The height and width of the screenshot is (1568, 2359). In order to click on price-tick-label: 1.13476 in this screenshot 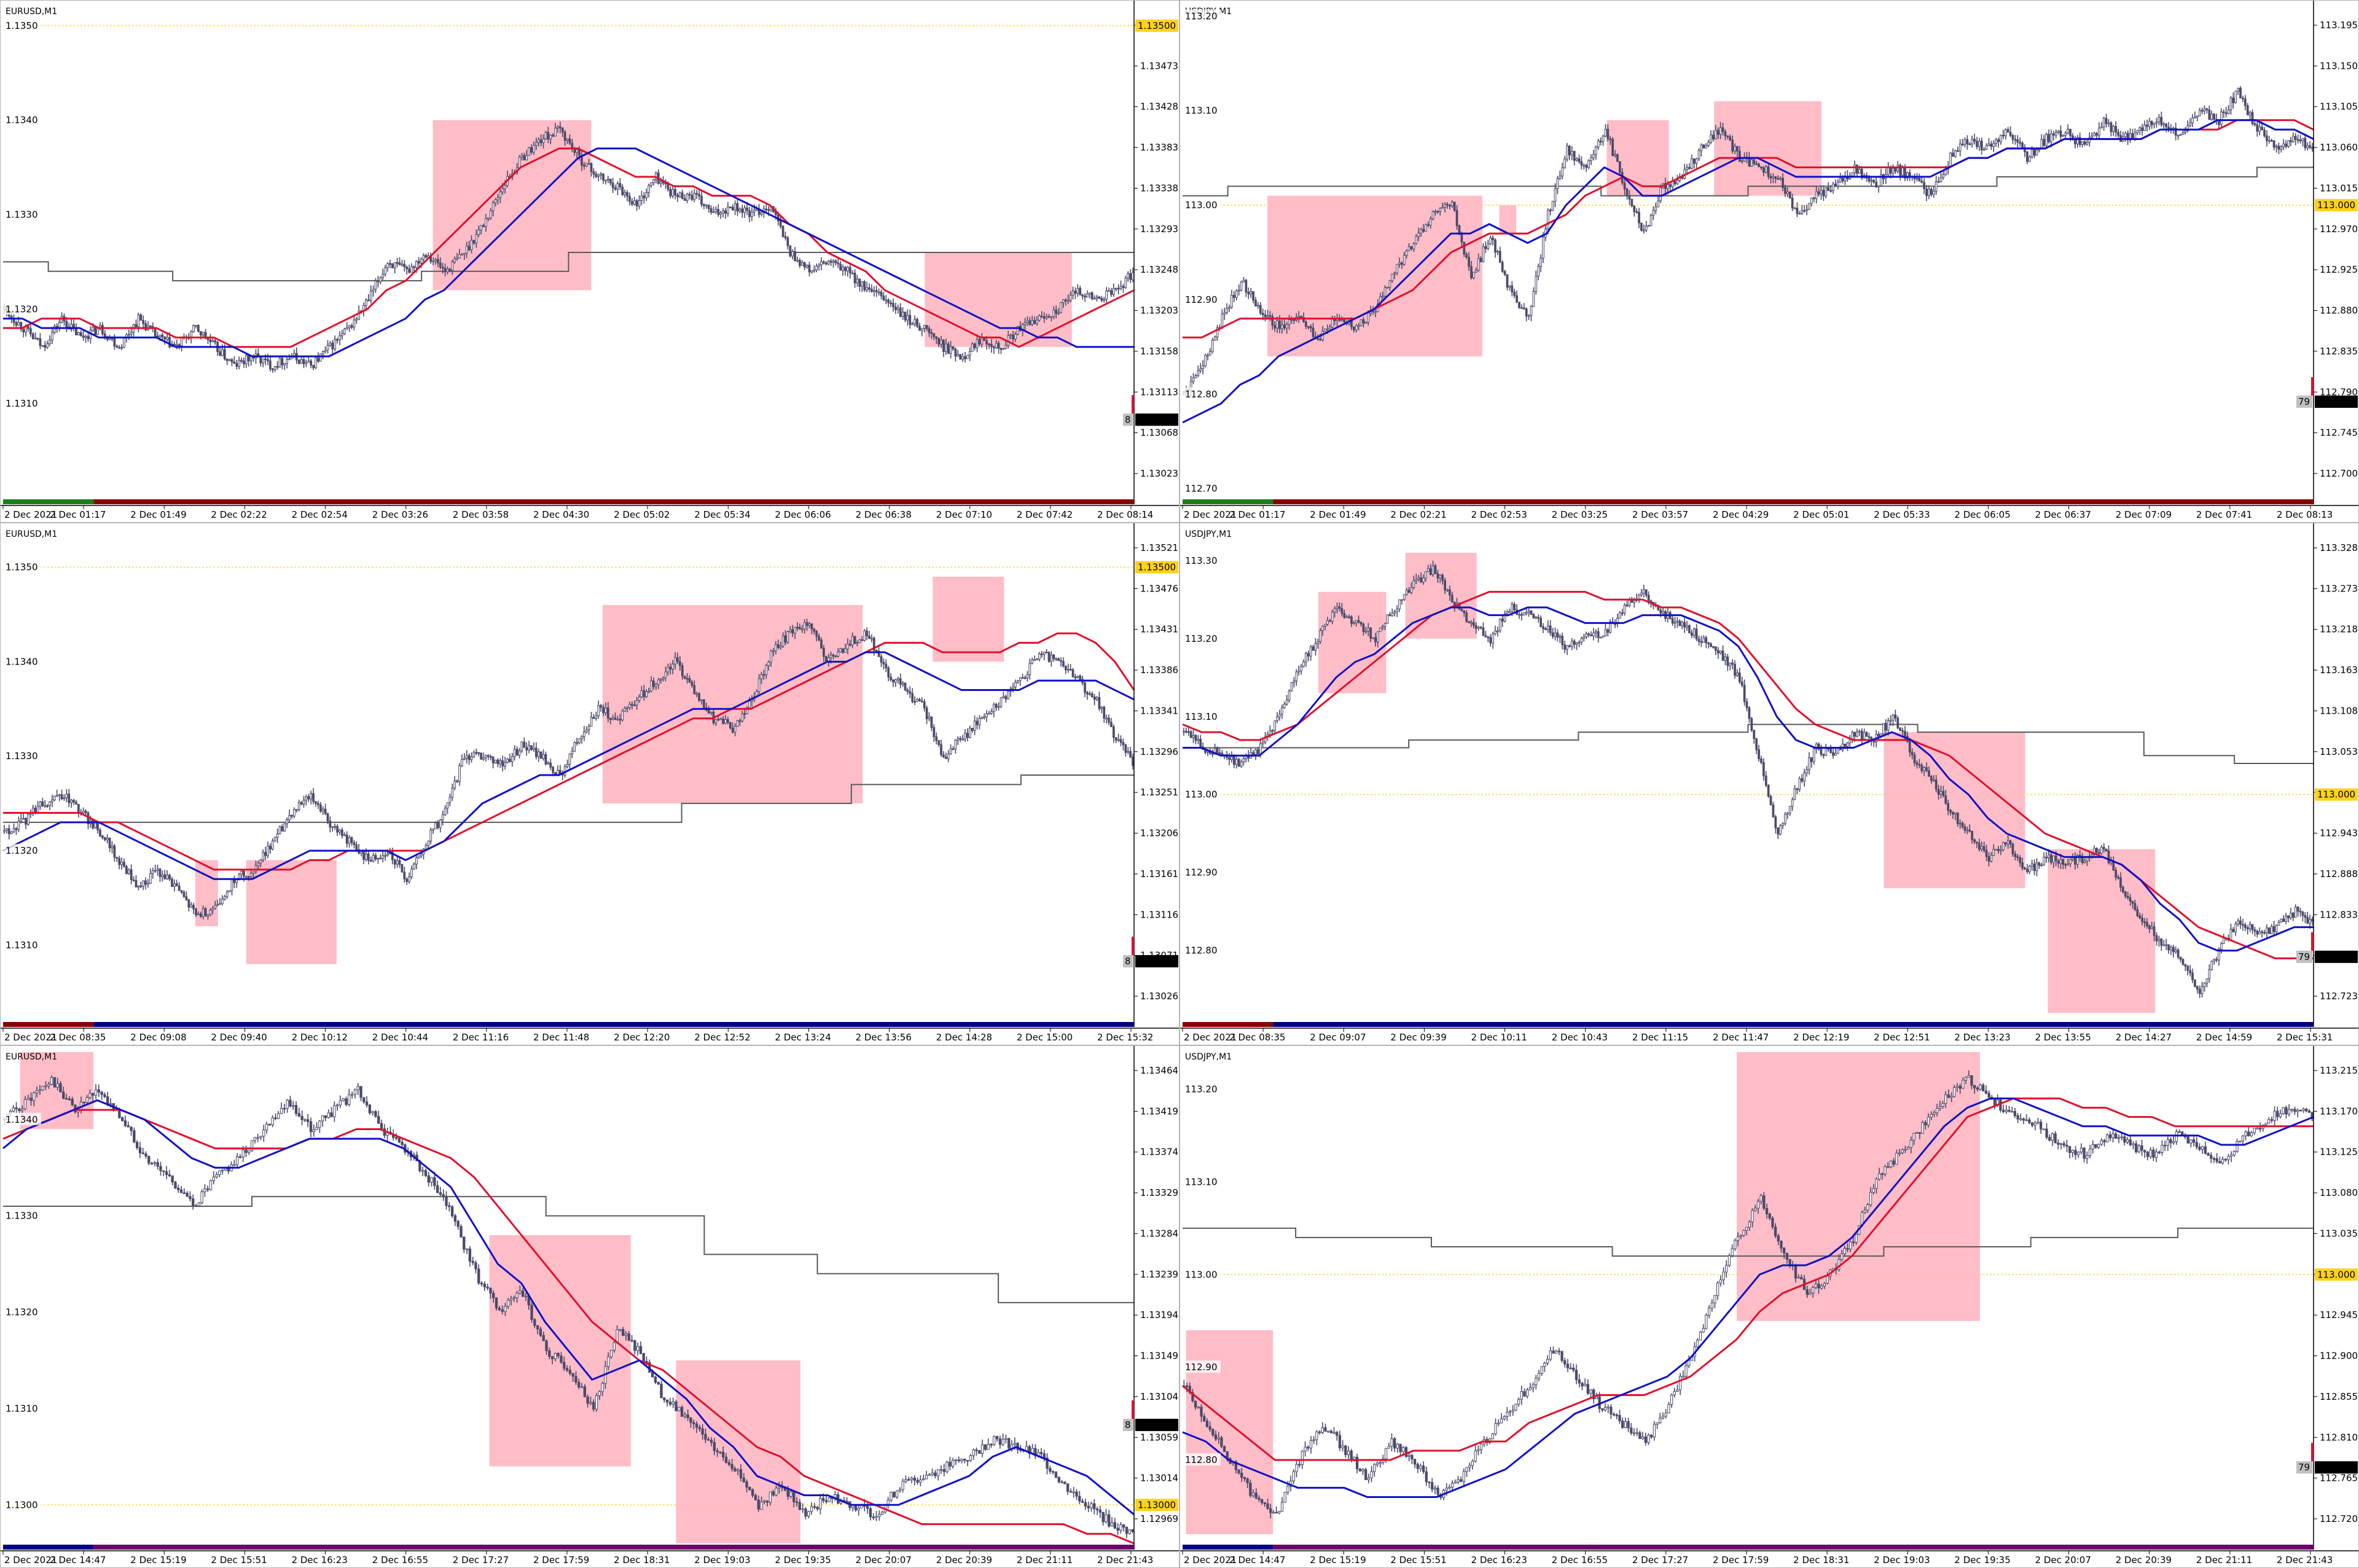, I will do `click(1159, 588)`.